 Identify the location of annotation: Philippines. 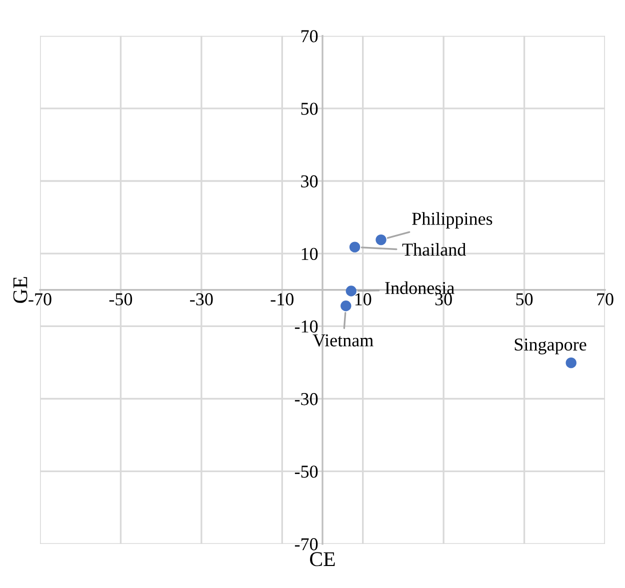
(452, 220).